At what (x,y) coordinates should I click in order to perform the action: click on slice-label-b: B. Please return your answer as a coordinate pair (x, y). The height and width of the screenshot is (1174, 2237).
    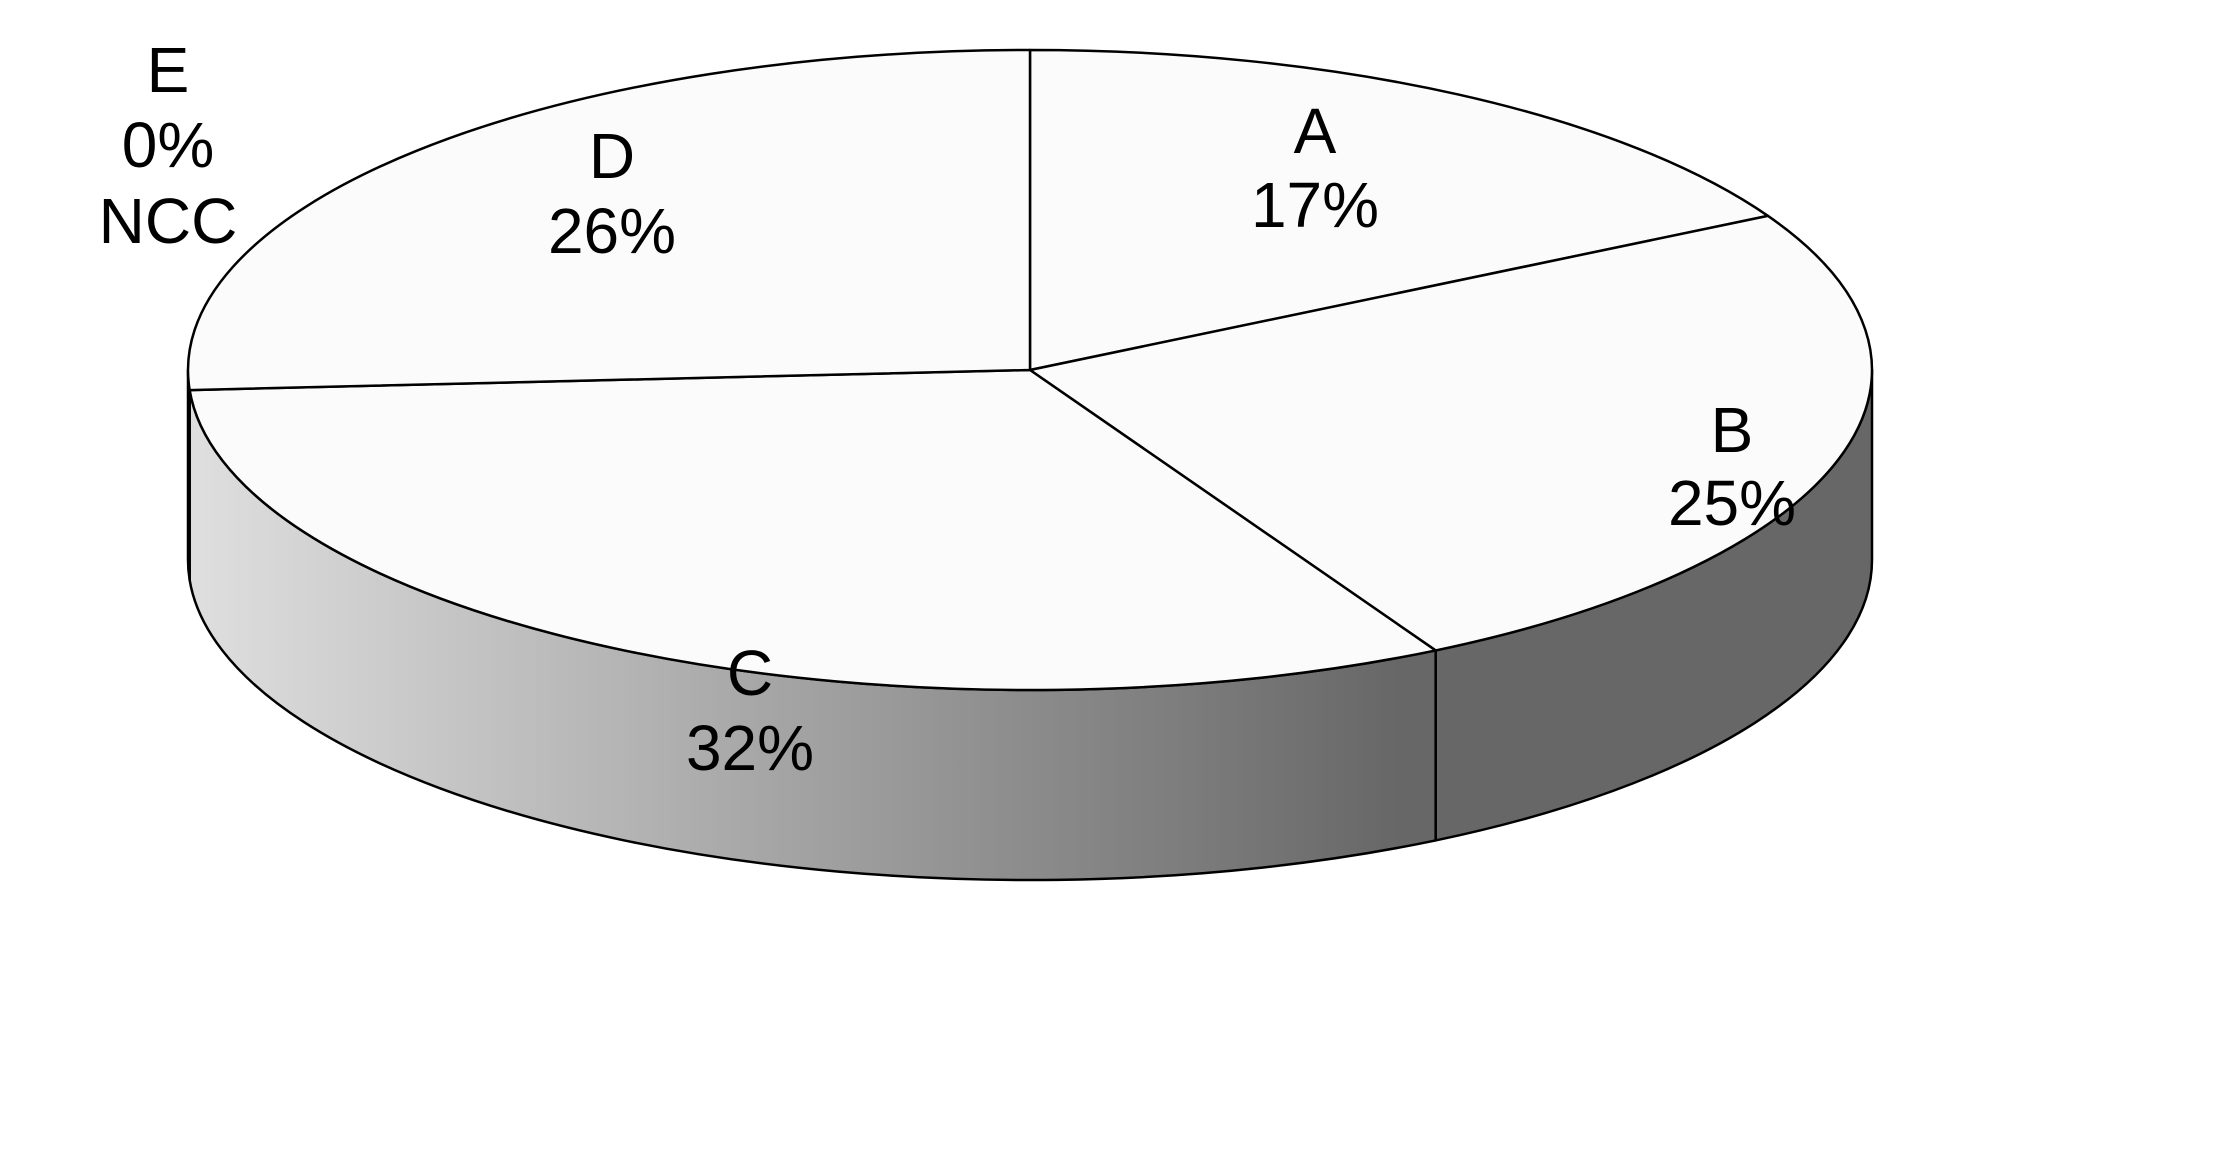
    Looking at the image, I should click on (1732, 430).